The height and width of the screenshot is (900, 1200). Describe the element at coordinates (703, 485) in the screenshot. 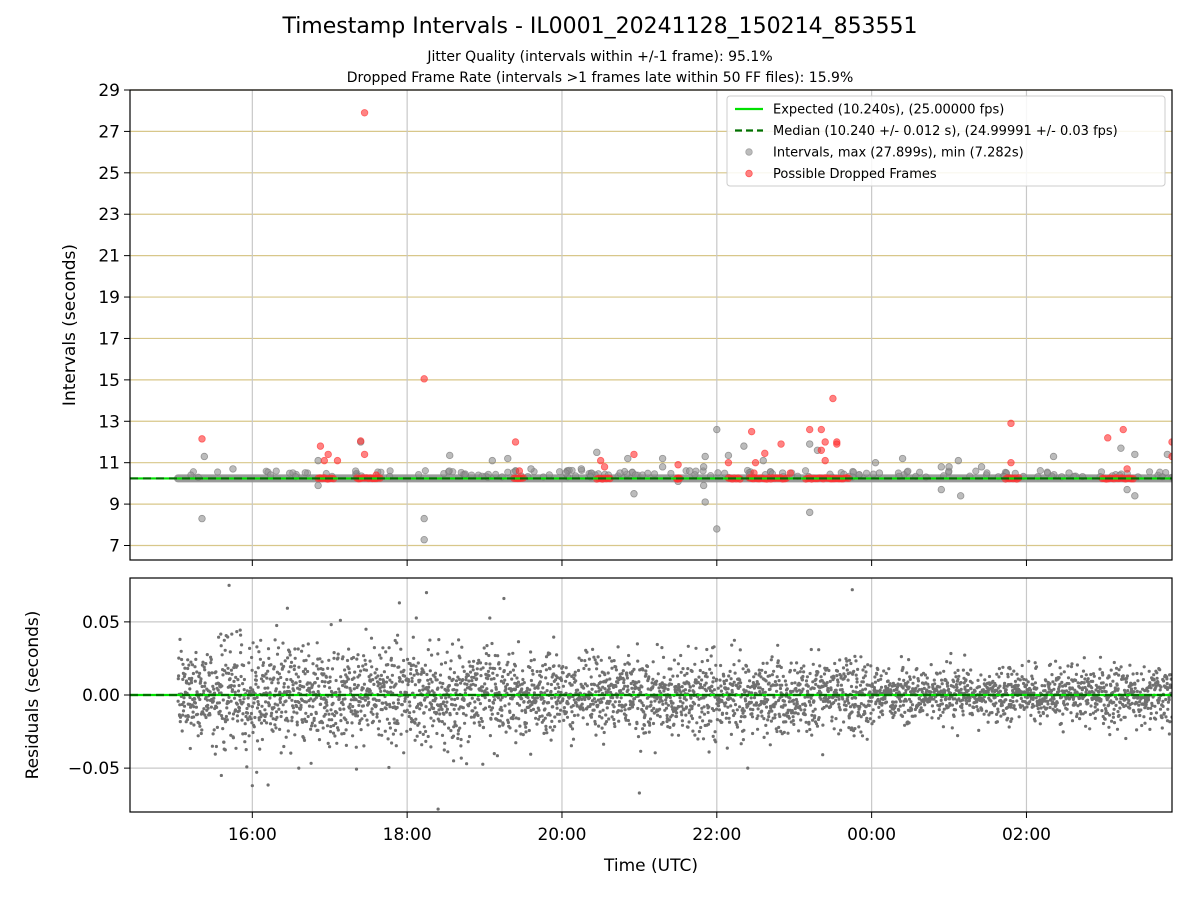

I see `interval-point` at that location.